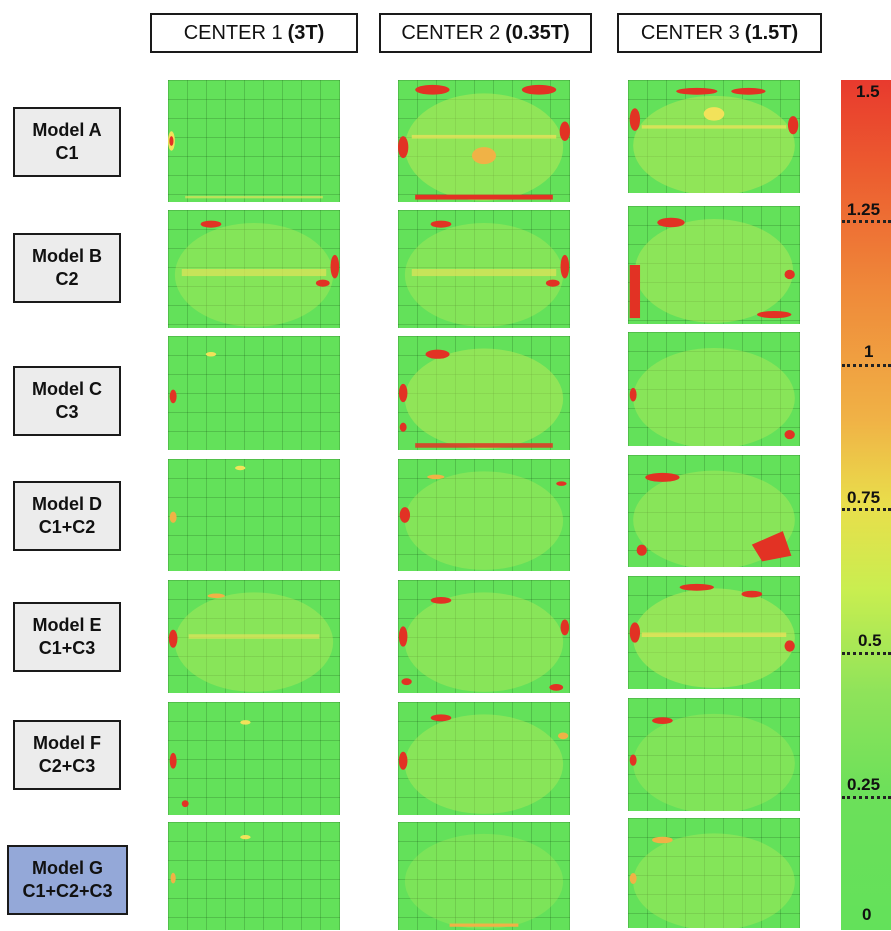  I want to click on column-header-center-2-name: CENTER 2, so click(451, 32).